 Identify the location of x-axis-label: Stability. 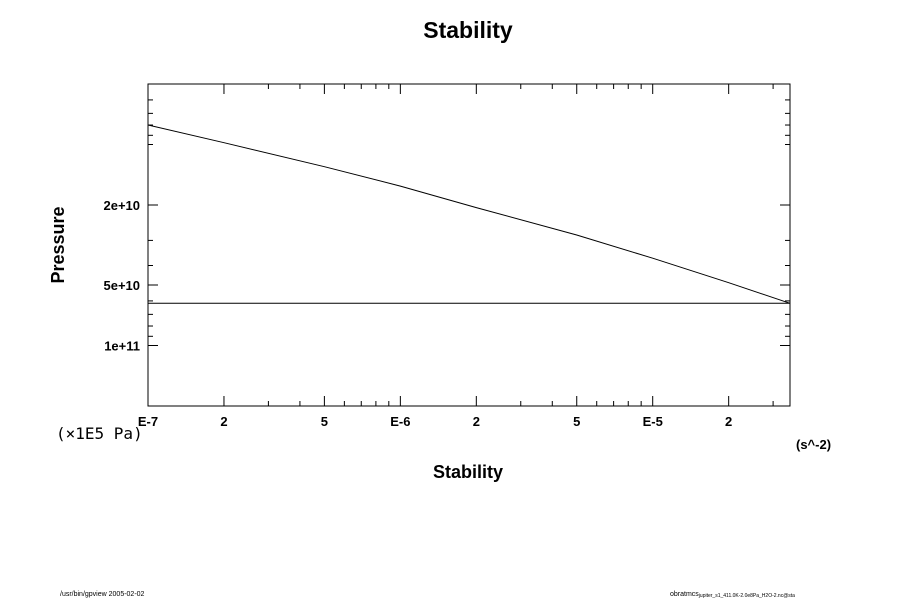
(468, 472).